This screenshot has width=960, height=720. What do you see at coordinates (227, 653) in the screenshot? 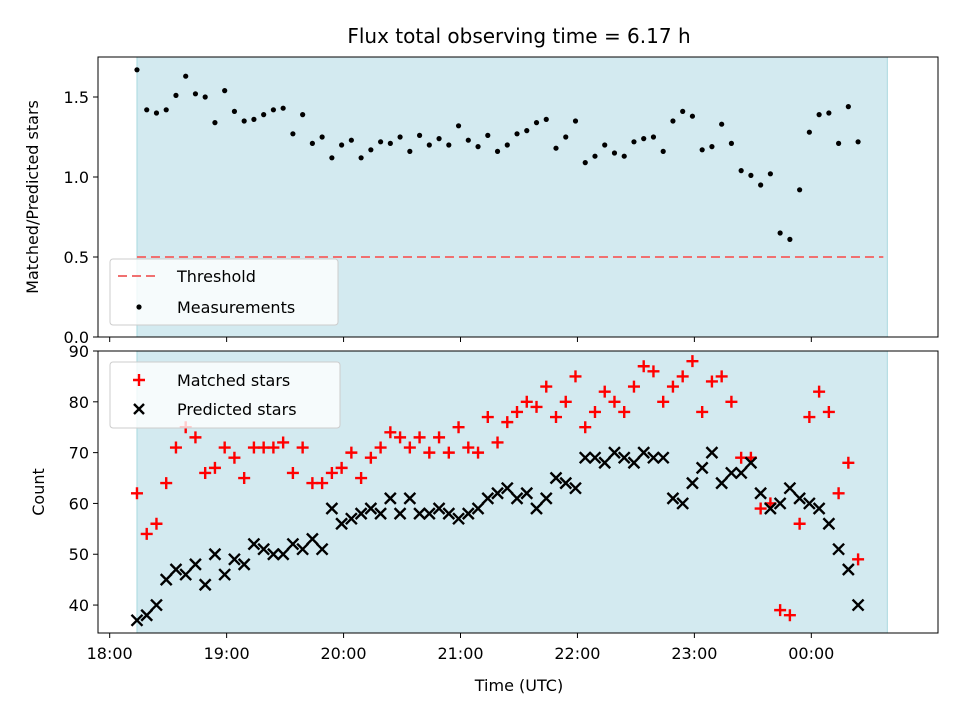
I see `x-tick-label: 19:00` at bounding box center [227, 653].